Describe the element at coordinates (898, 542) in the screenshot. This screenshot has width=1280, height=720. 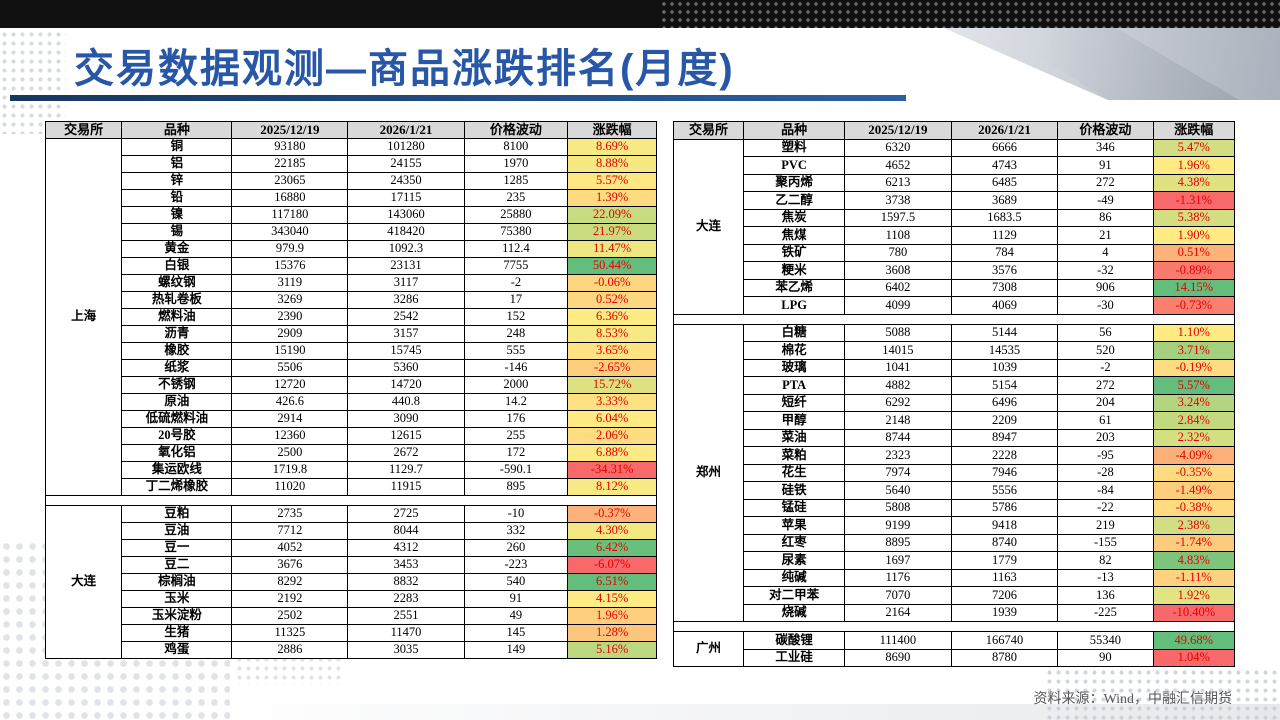
I see `value-cell: 8895` at that location.